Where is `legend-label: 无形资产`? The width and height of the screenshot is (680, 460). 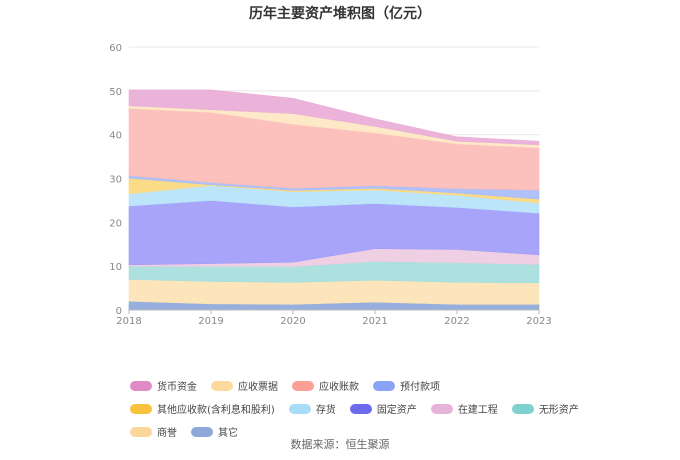 legend-label: 无形资产 is located at coordinates (558, 410).